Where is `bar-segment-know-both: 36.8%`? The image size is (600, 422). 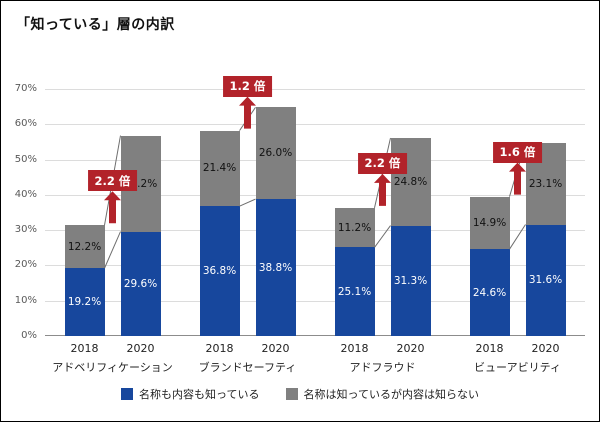 bar-segment-know-both: 36.8% is located at coordinates (219, 271).